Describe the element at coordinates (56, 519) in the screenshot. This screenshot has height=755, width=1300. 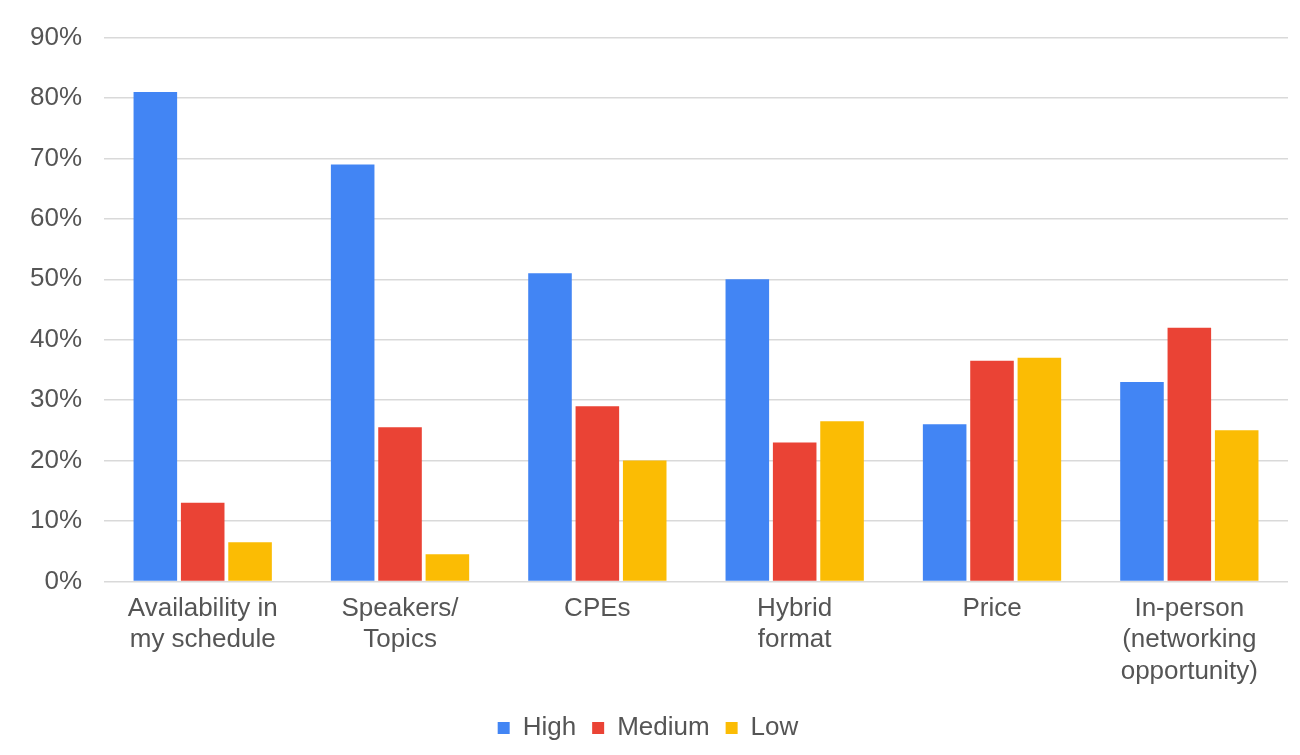
I see `y-tick-label: 10%` at that location.